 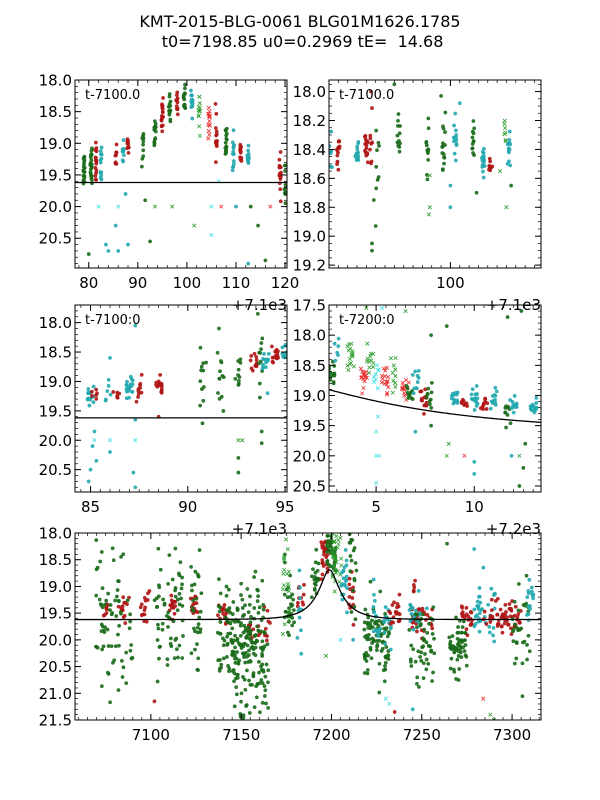 I want to click on x-tick-label: 110, so click(x=236, y=283).